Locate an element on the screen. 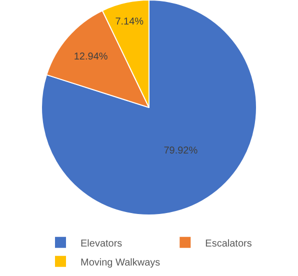 This screenshot has height=276, width=298. data-label: 79.92% is located at coordinates (181, 150).